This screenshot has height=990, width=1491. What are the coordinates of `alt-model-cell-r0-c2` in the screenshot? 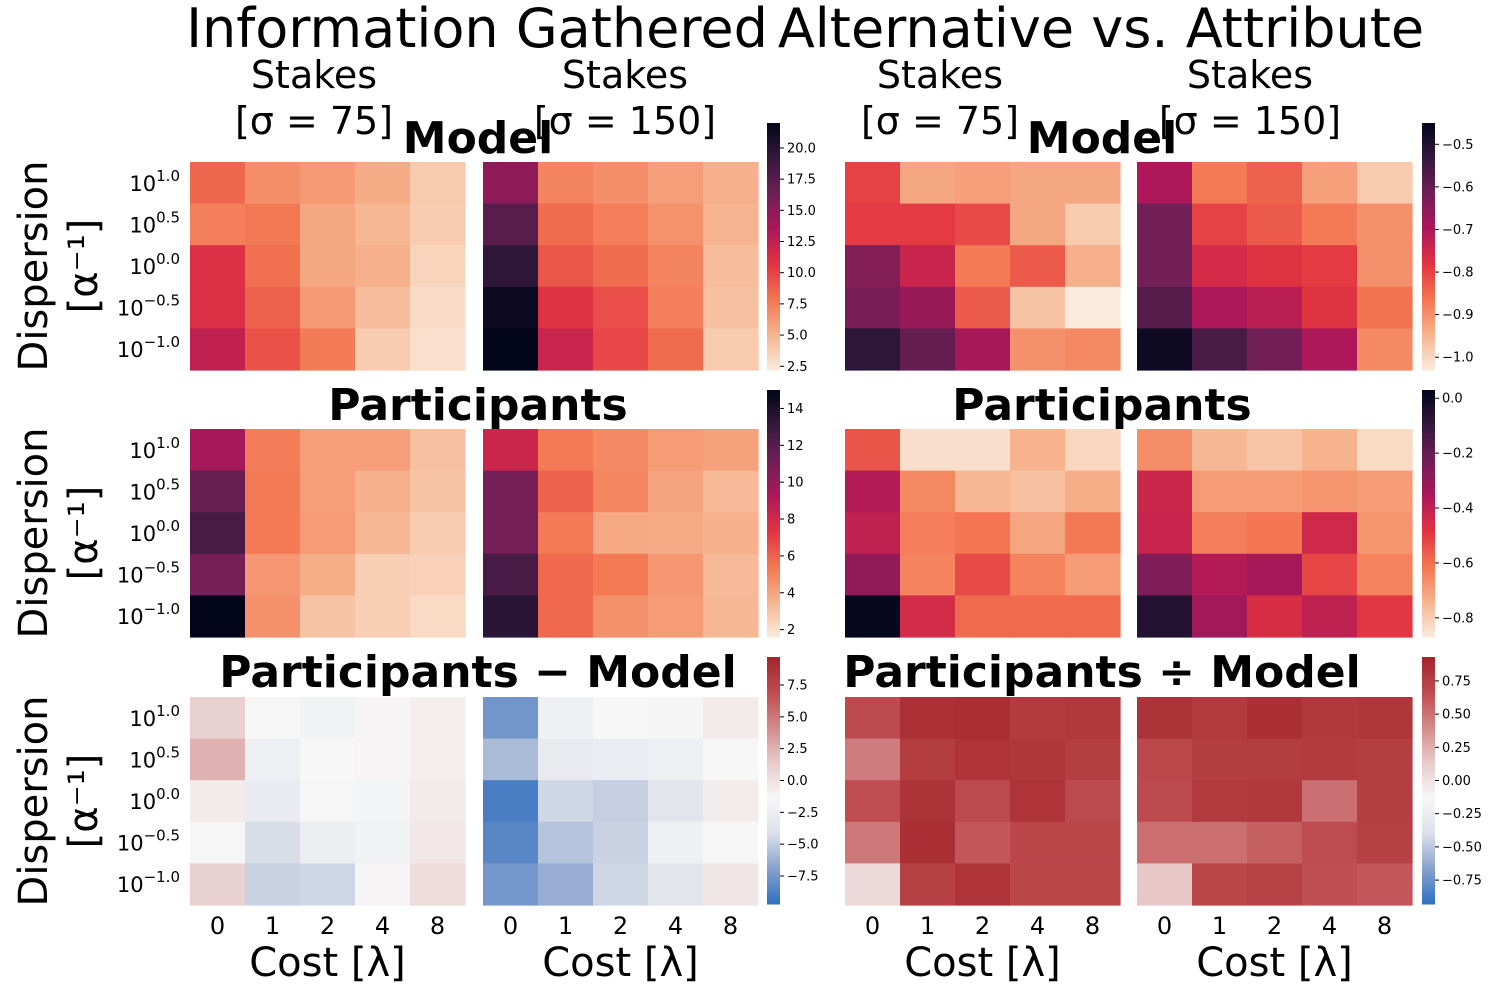 It's located at (1275, 183).